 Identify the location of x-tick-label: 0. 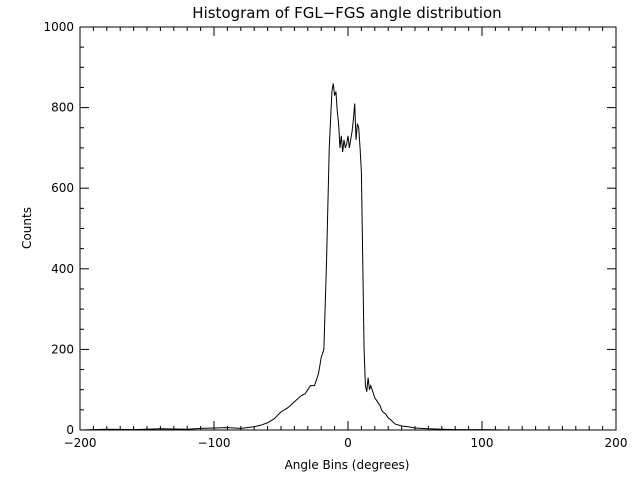
(348, 443).